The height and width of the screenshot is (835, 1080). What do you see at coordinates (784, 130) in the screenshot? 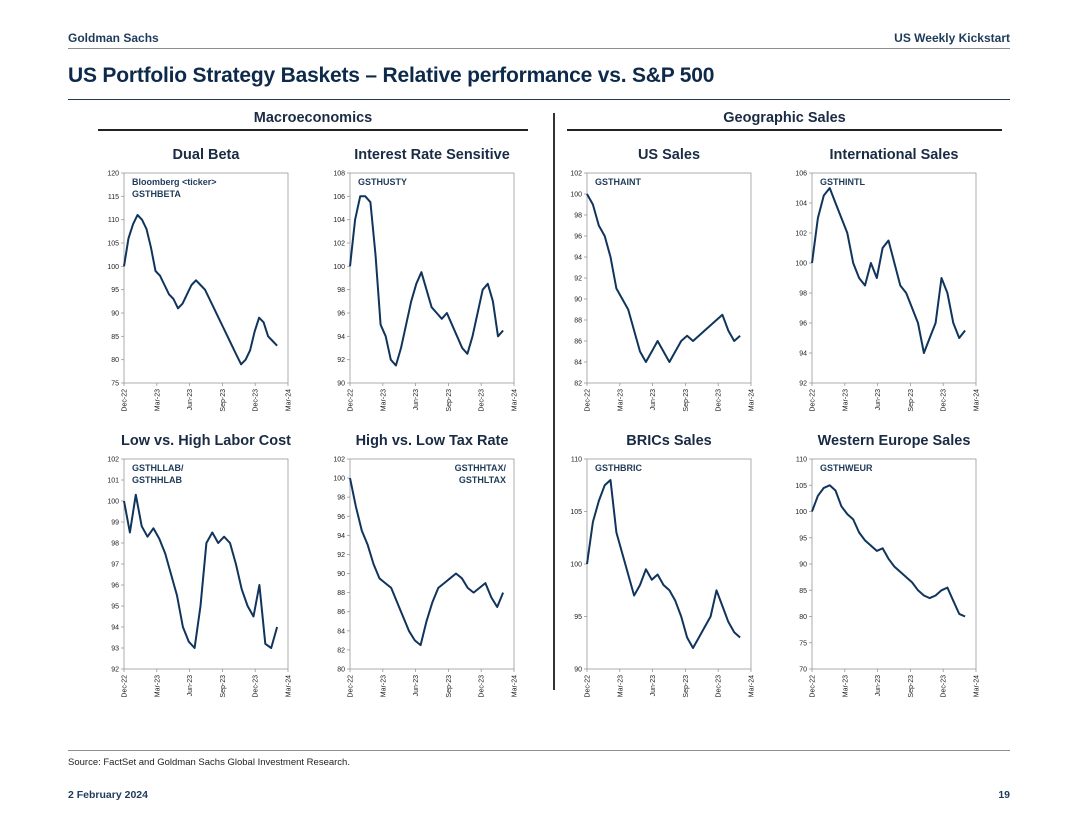
I see `section-rule-geographic-sales` at bounding box center [784, 130].